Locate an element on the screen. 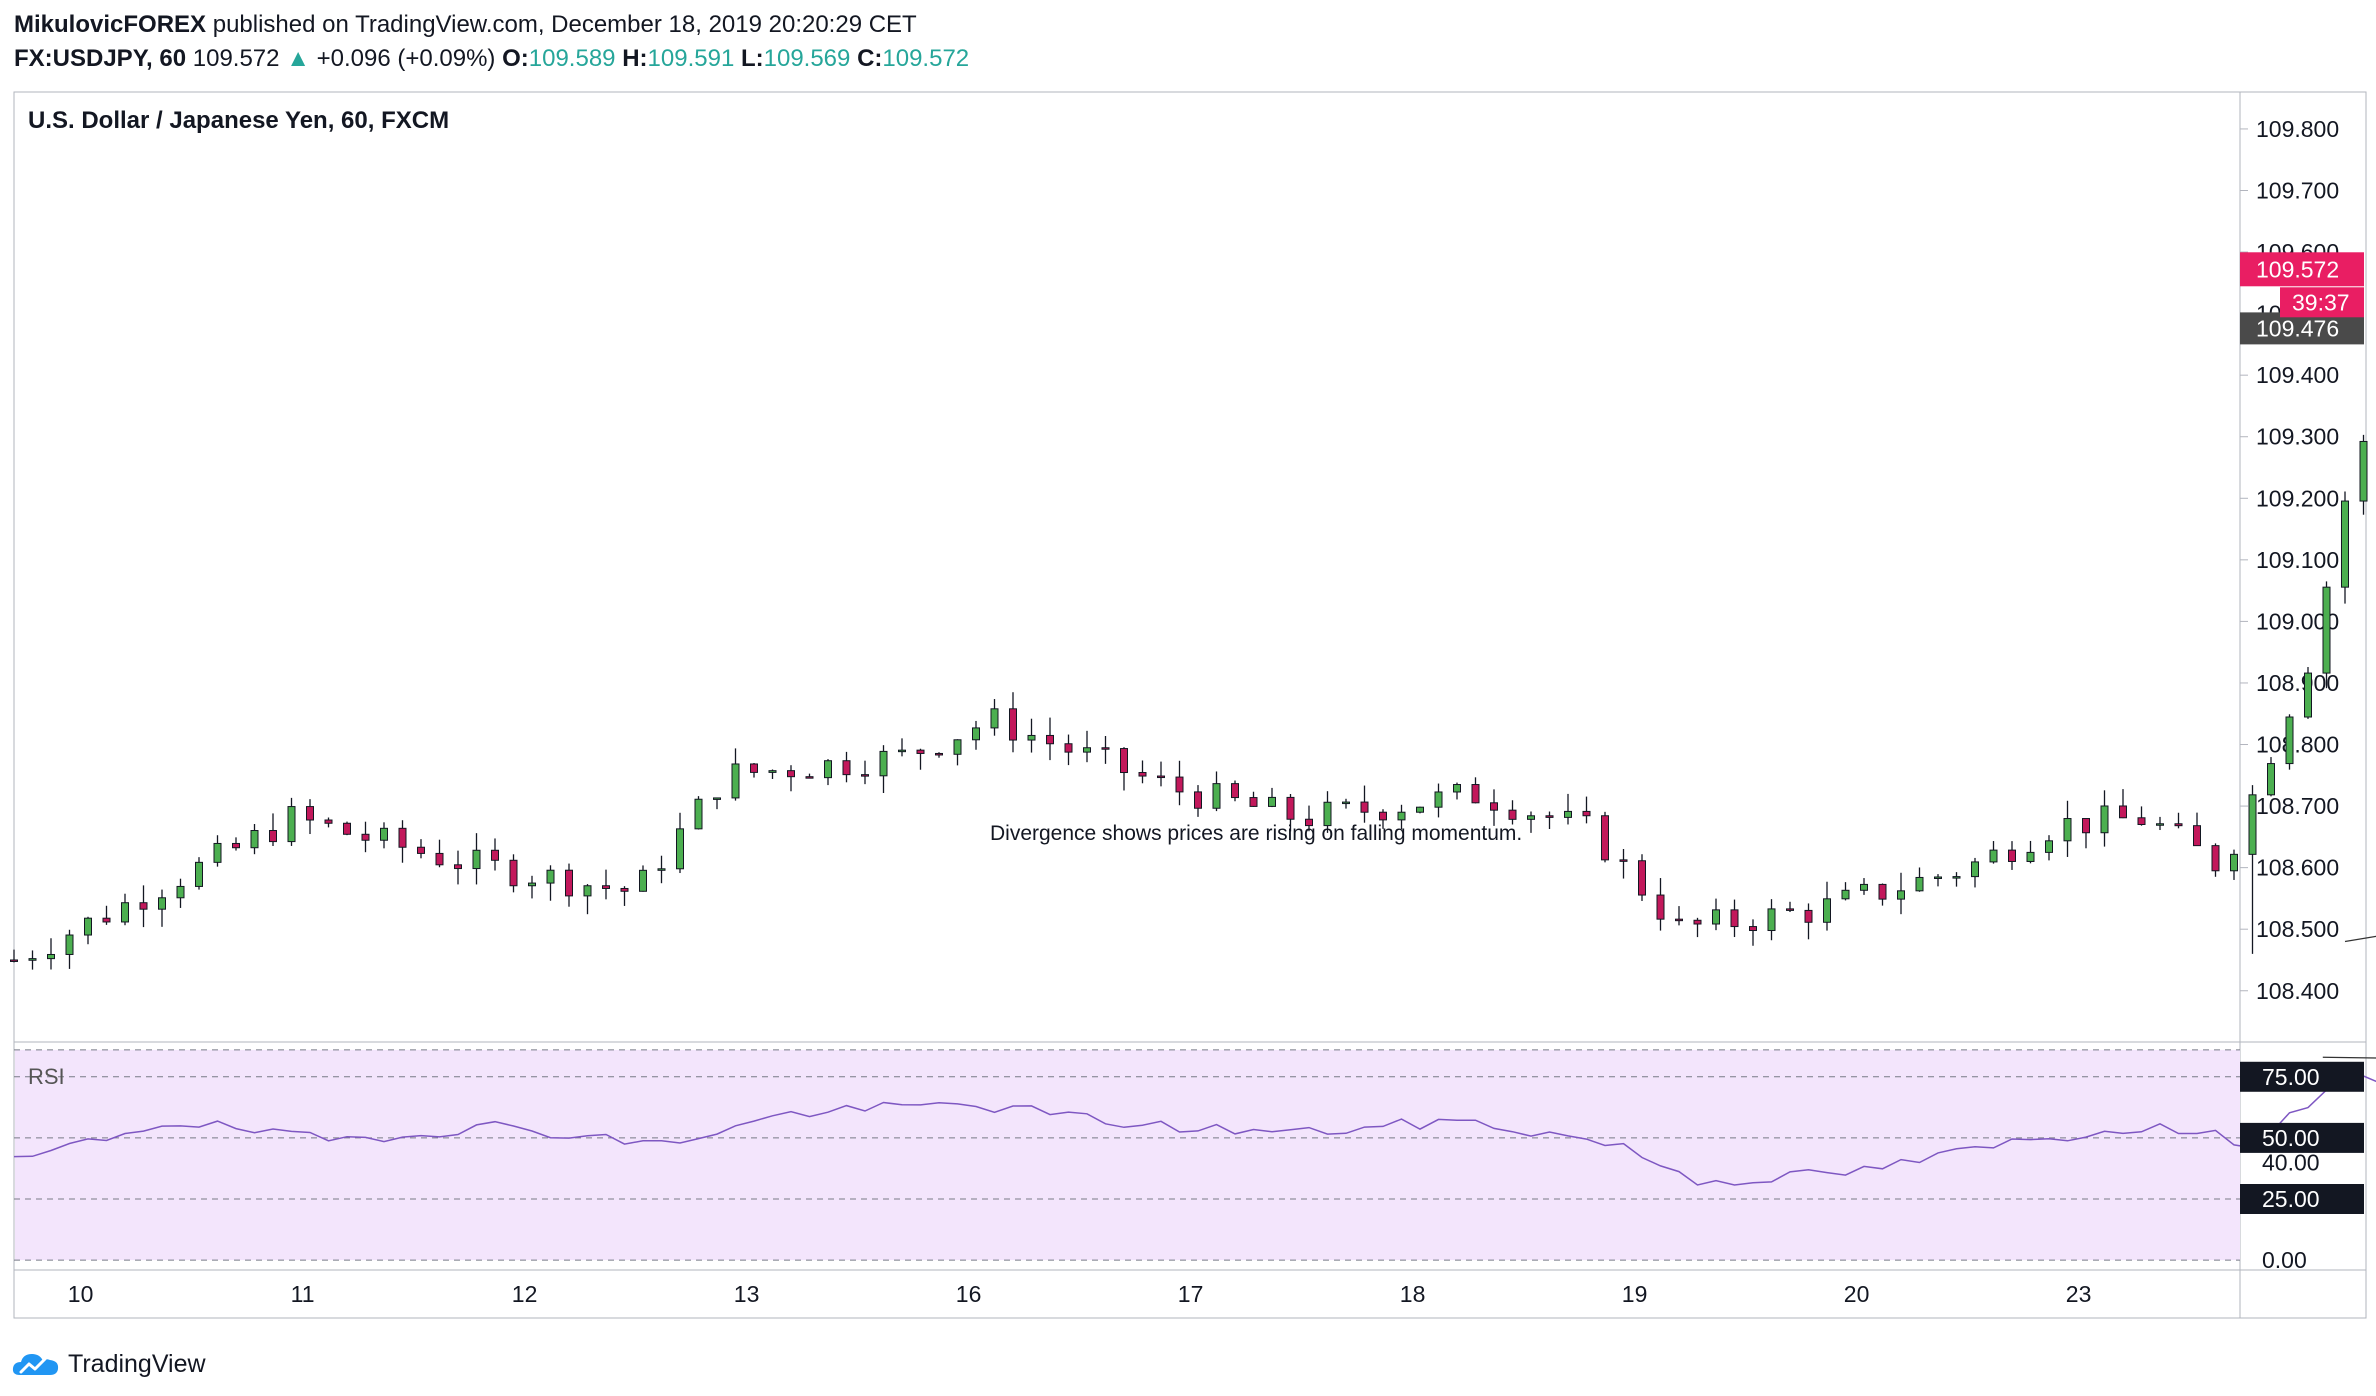 The width and height of the screenshot is (2376, 1396). tradingview-logo: TradingView is located at coordinates (109, 1364).